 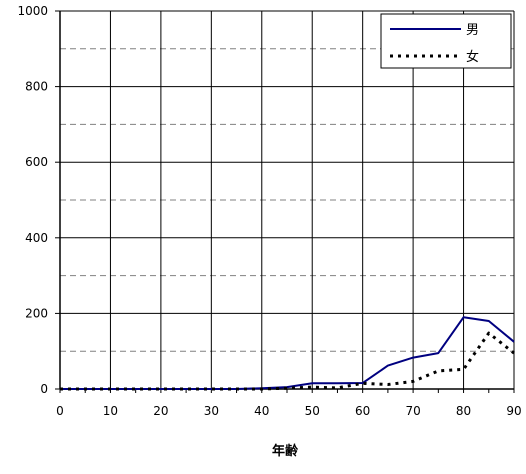 What do you see at coordinates (60, 411) in the screenshot?
I see `x-tick-label-0: 0` at bounding box center [60, 411].